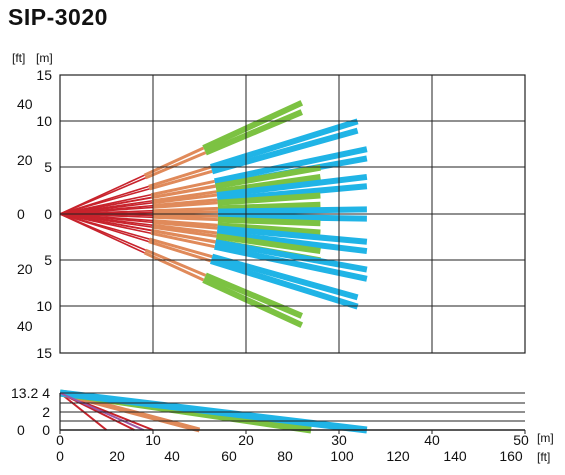 Image resolution: width=565 pixels, height=475 pixels. Describe the element at coordinates (339, 440) in the screenshot. I see `x-m-tick-label: 30` at that location.